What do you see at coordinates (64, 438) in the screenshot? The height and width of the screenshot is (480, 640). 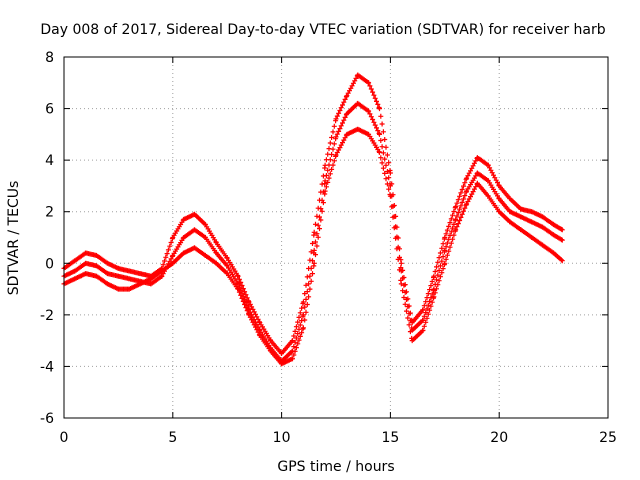 I see `x-tick-label: 0` at bounding box center [64, 438].